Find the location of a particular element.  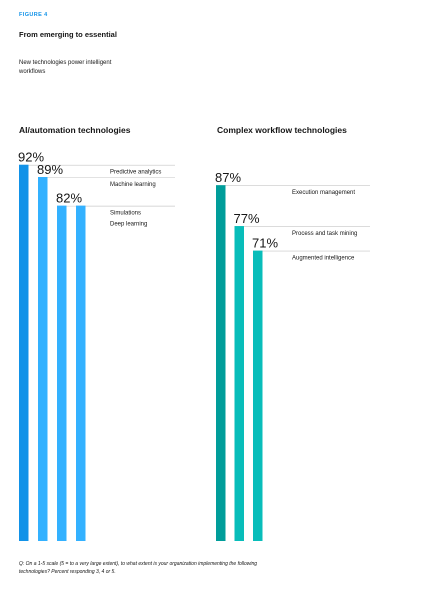

figure-label: FIGURE 4 is located at coordinates (33, 15).